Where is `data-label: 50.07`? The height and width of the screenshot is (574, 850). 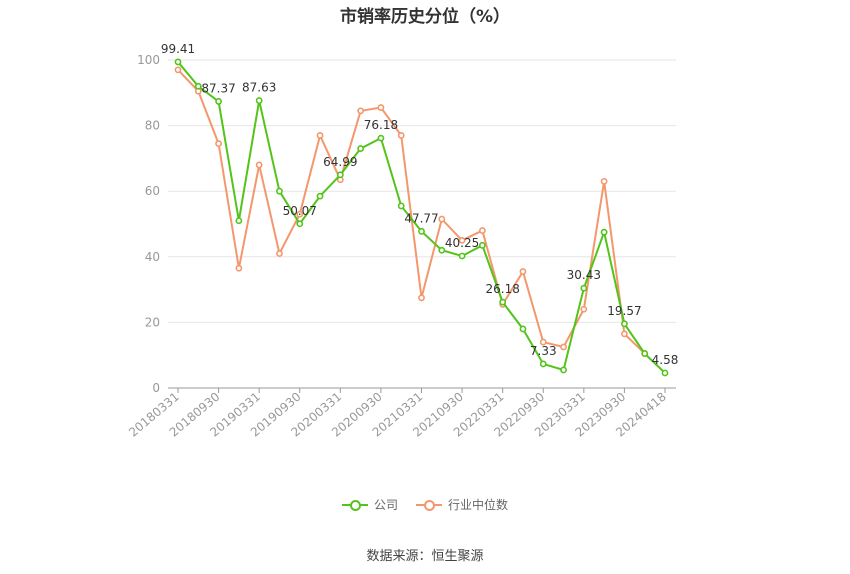 data-label: 50.07 is located at coordinates (300, 211).